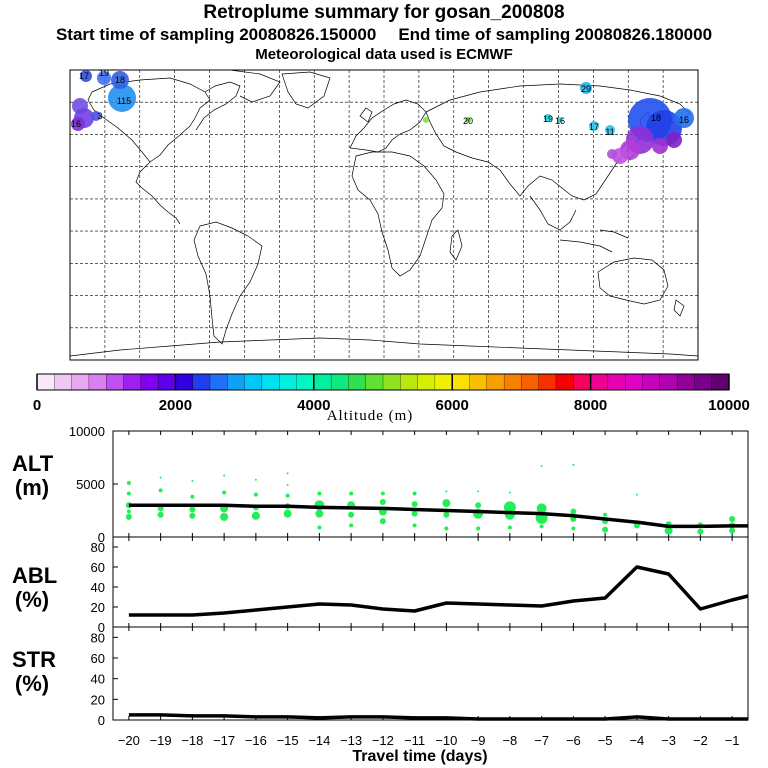  Describe the element at coordinates (192, 740) in the screenshot. I see `x-tick-label: −18` at that location.